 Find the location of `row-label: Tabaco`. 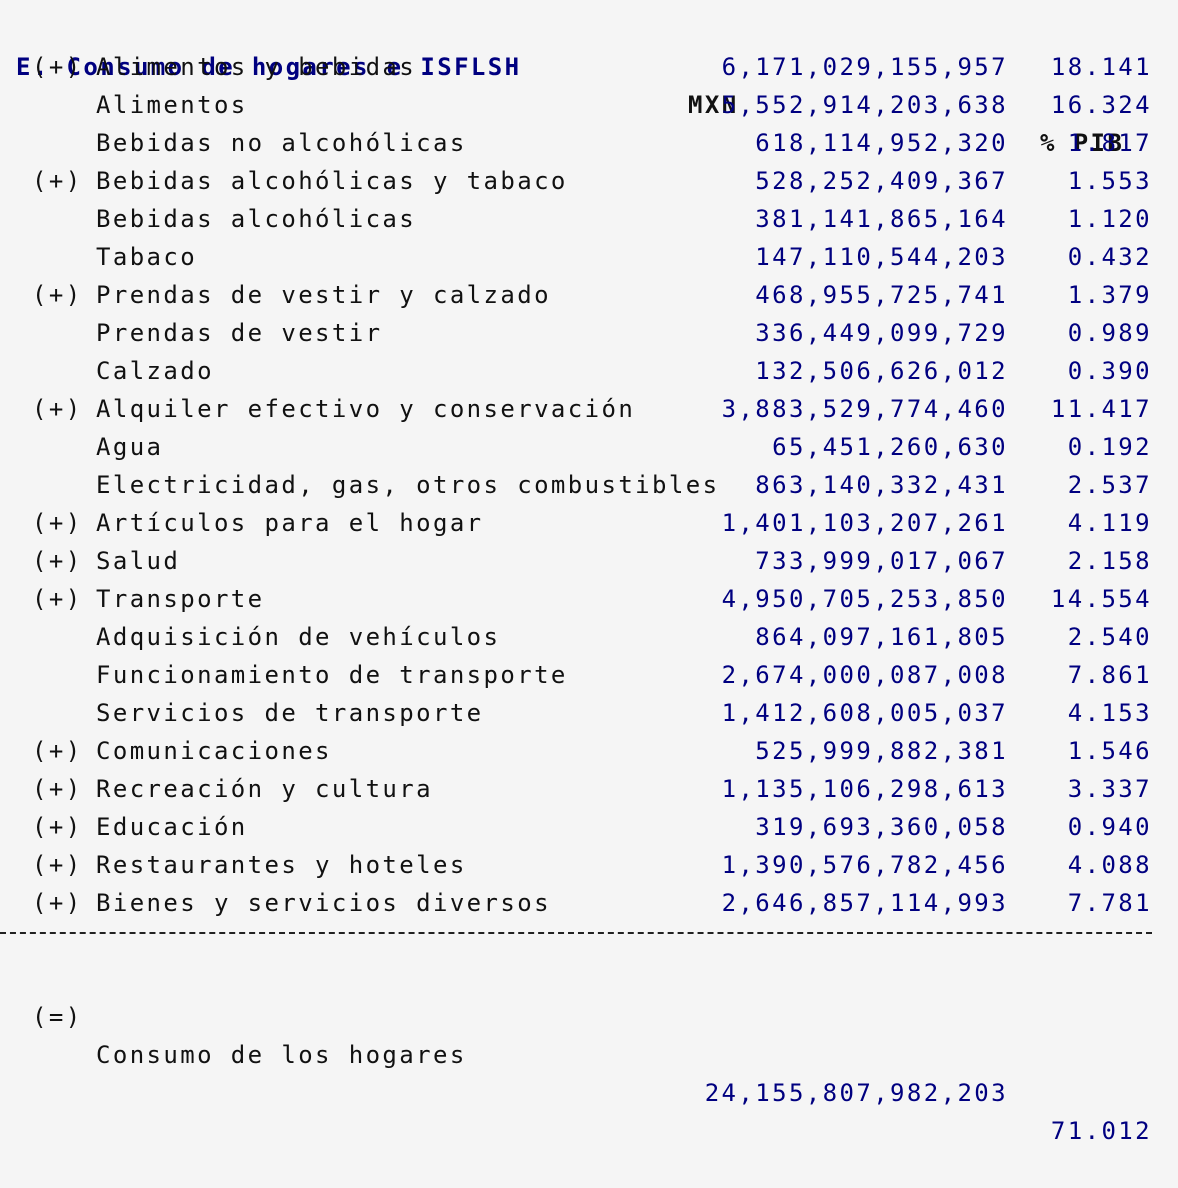

row-label: Tabaco is located at coordinates (147, 257).